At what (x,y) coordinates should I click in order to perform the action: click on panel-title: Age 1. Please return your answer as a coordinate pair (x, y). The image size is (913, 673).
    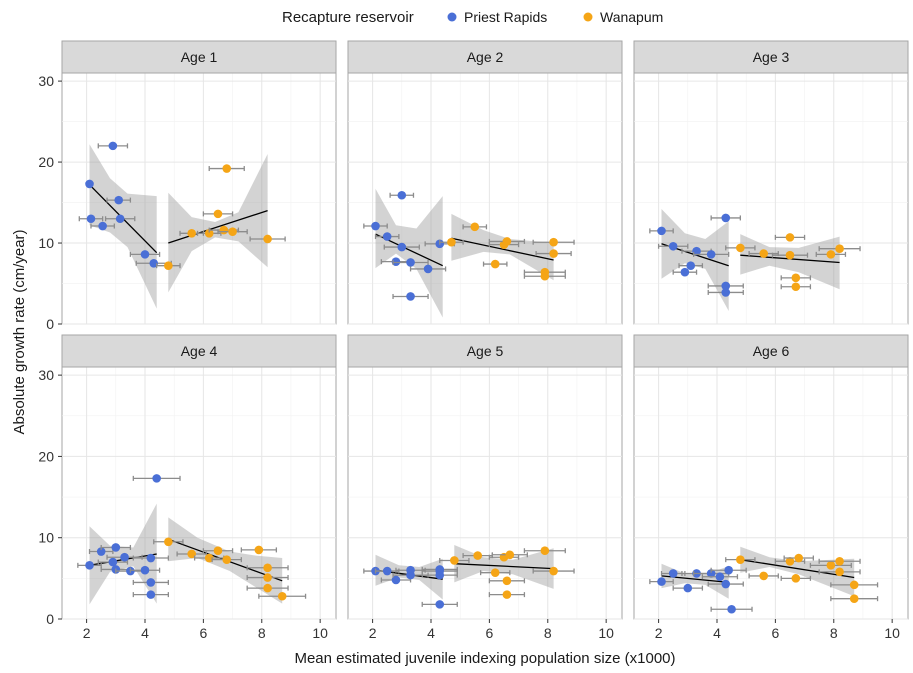
    Looking at the image, I should click on (199, 57).